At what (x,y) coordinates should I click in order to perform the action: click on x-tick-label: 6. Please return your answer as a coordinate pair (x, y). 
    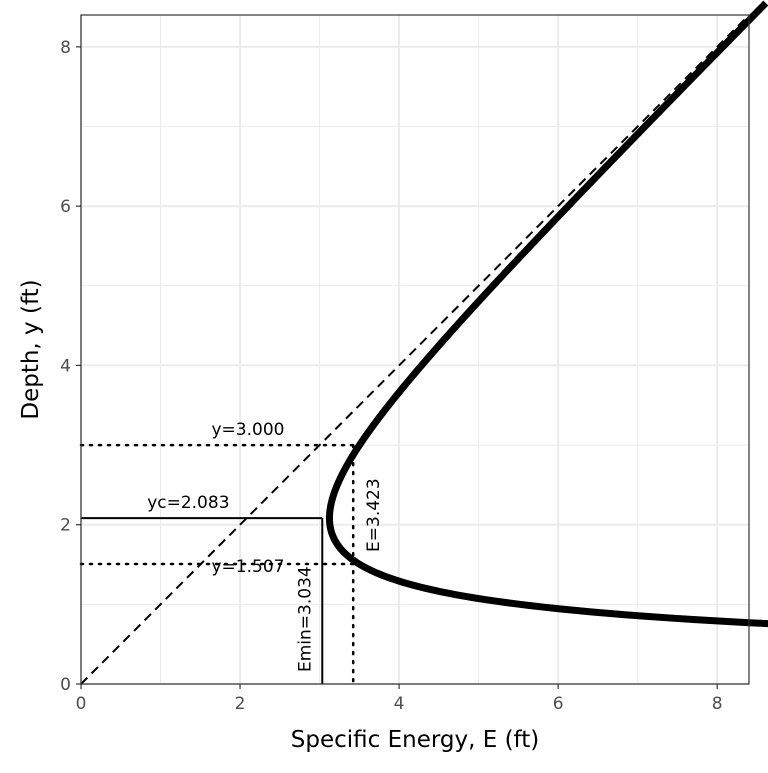
    Looking at the image, I should click on (558, 704).